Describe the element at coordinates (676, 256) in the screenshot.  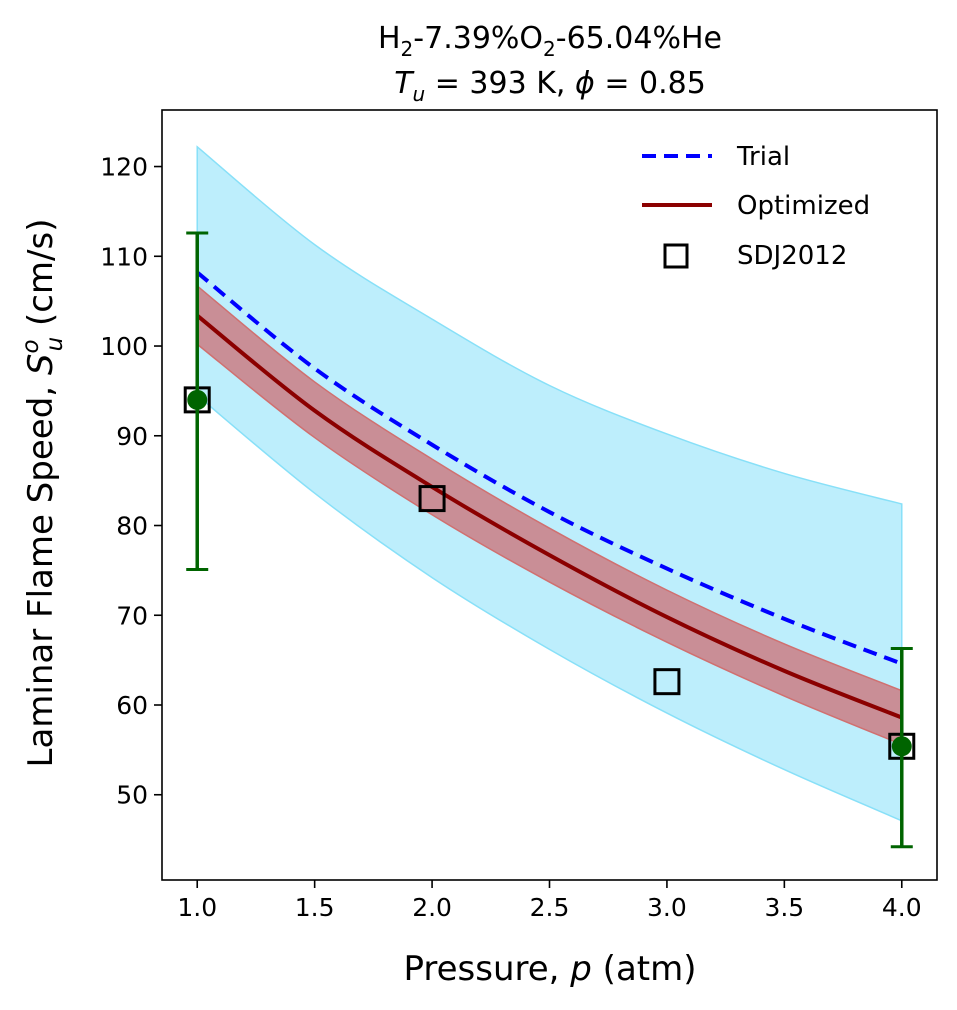
I see `legend-sdj2012-swatch` at that location.